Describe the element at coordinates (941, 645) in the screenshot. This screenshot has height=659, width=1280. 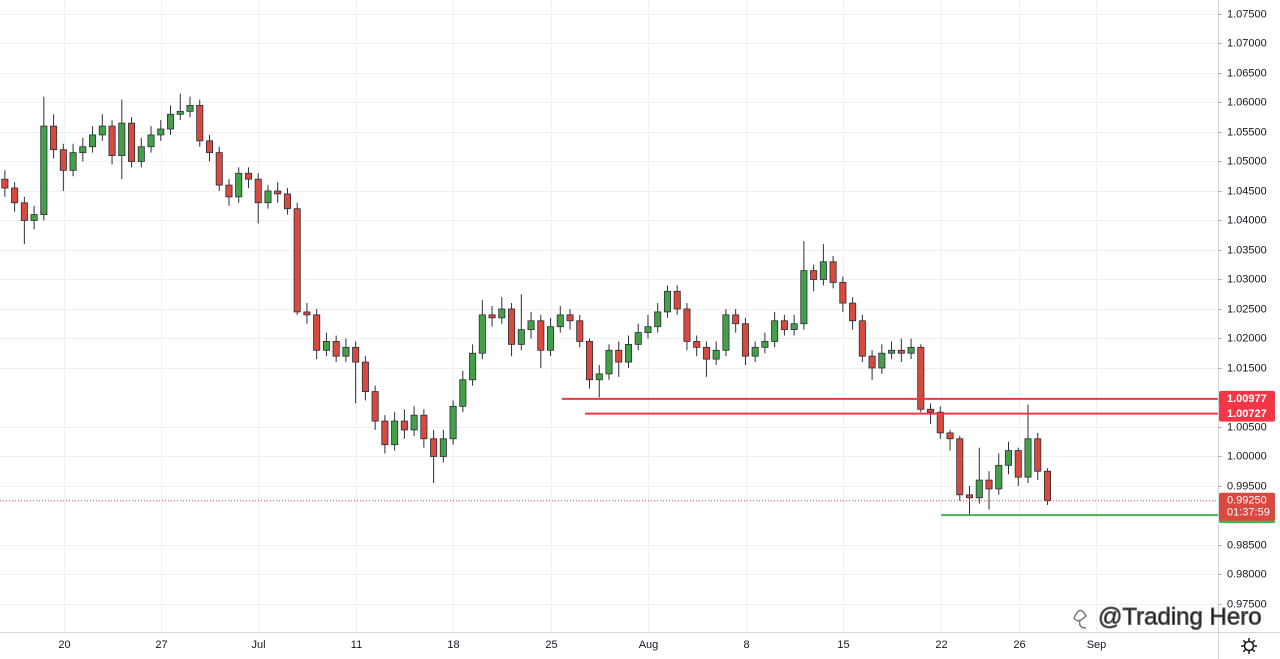
I see `x-tick-label: 22` at that location.